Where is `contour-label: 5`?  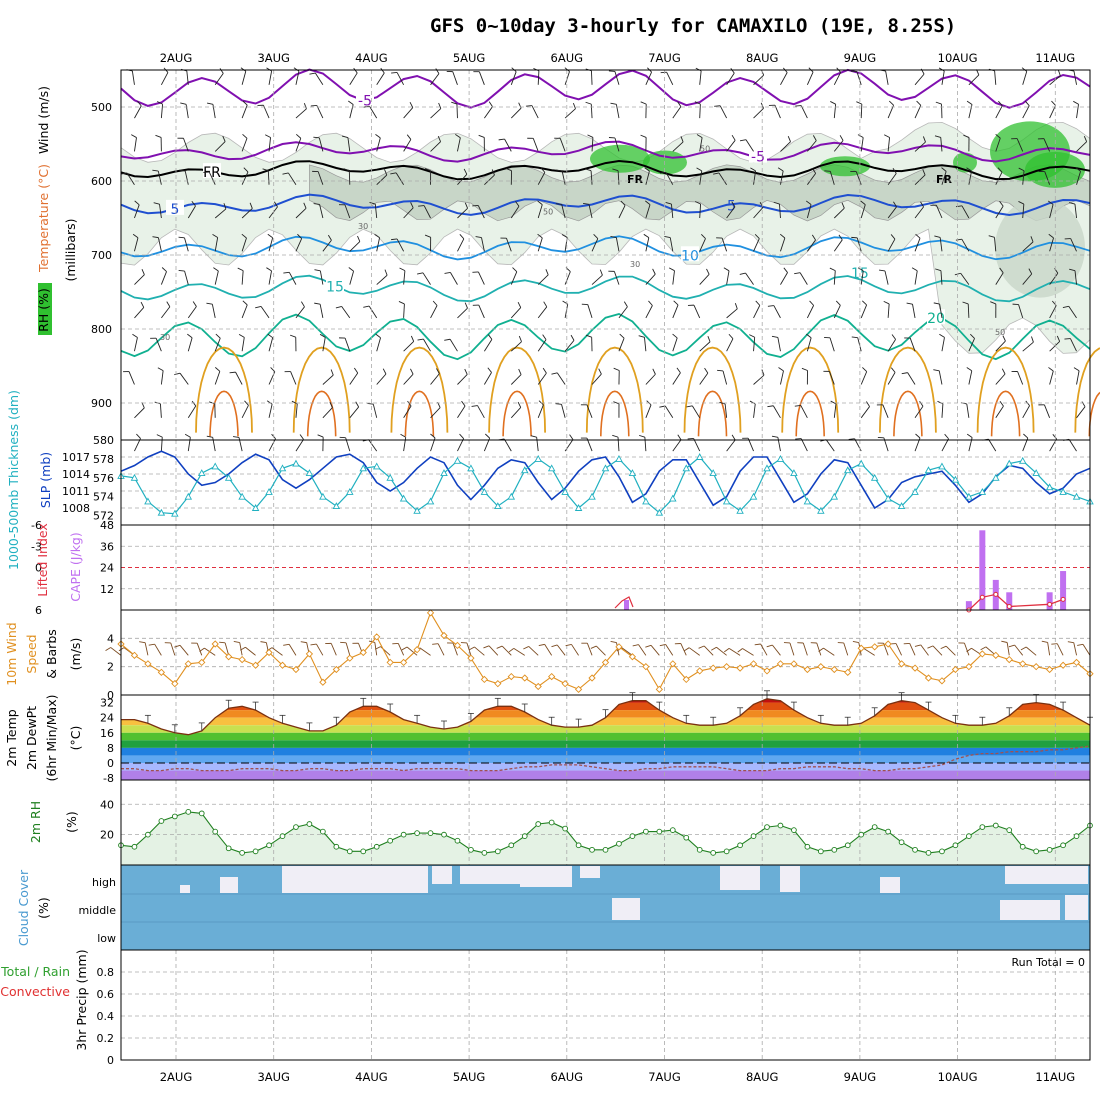
contour-label: 5 is located at coordinates (731, 207).